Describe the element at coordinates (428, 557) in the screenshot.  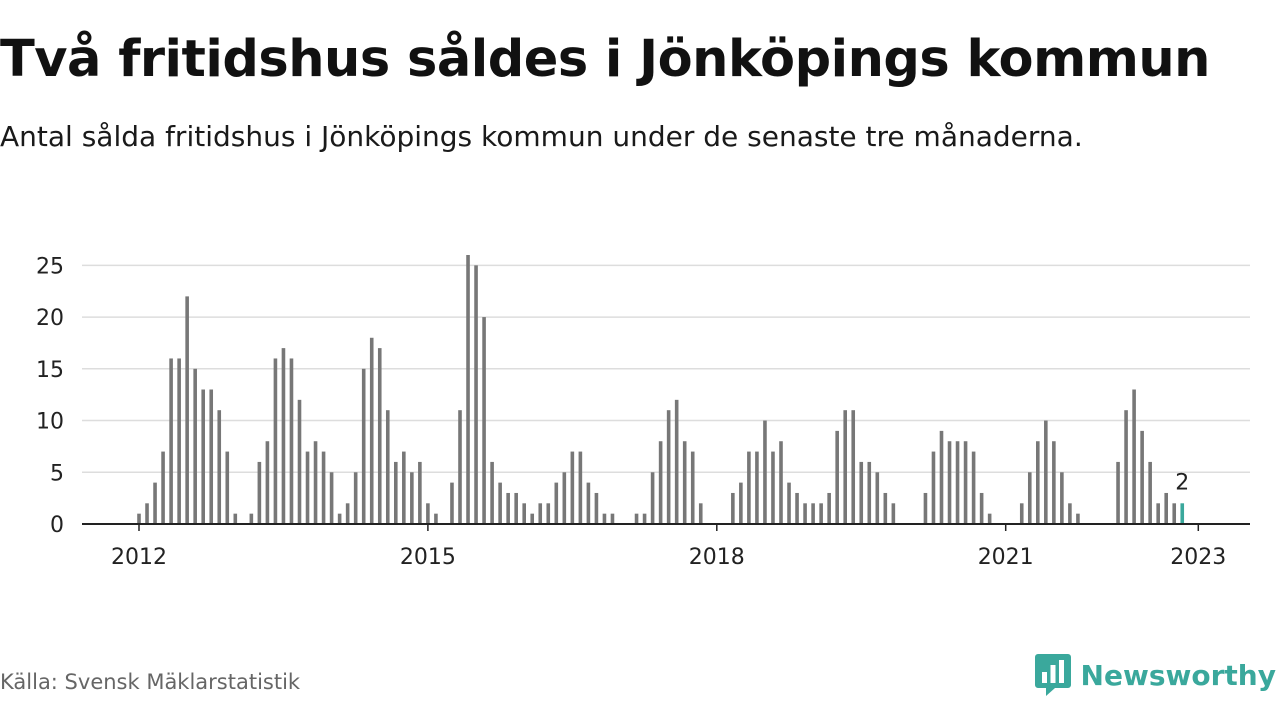
I see `x-tick-label: 2015` at that location.